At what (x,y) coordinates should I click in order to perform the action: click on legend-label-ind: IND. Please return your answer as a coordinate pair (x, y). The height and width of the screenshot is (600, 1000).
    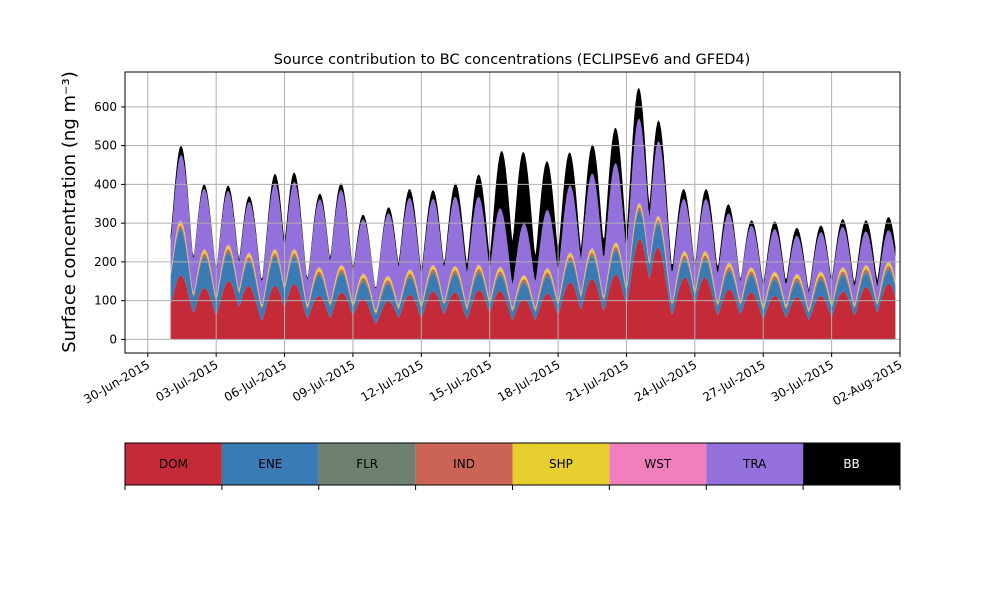
    Looking at the image, I should click on (464, 464).